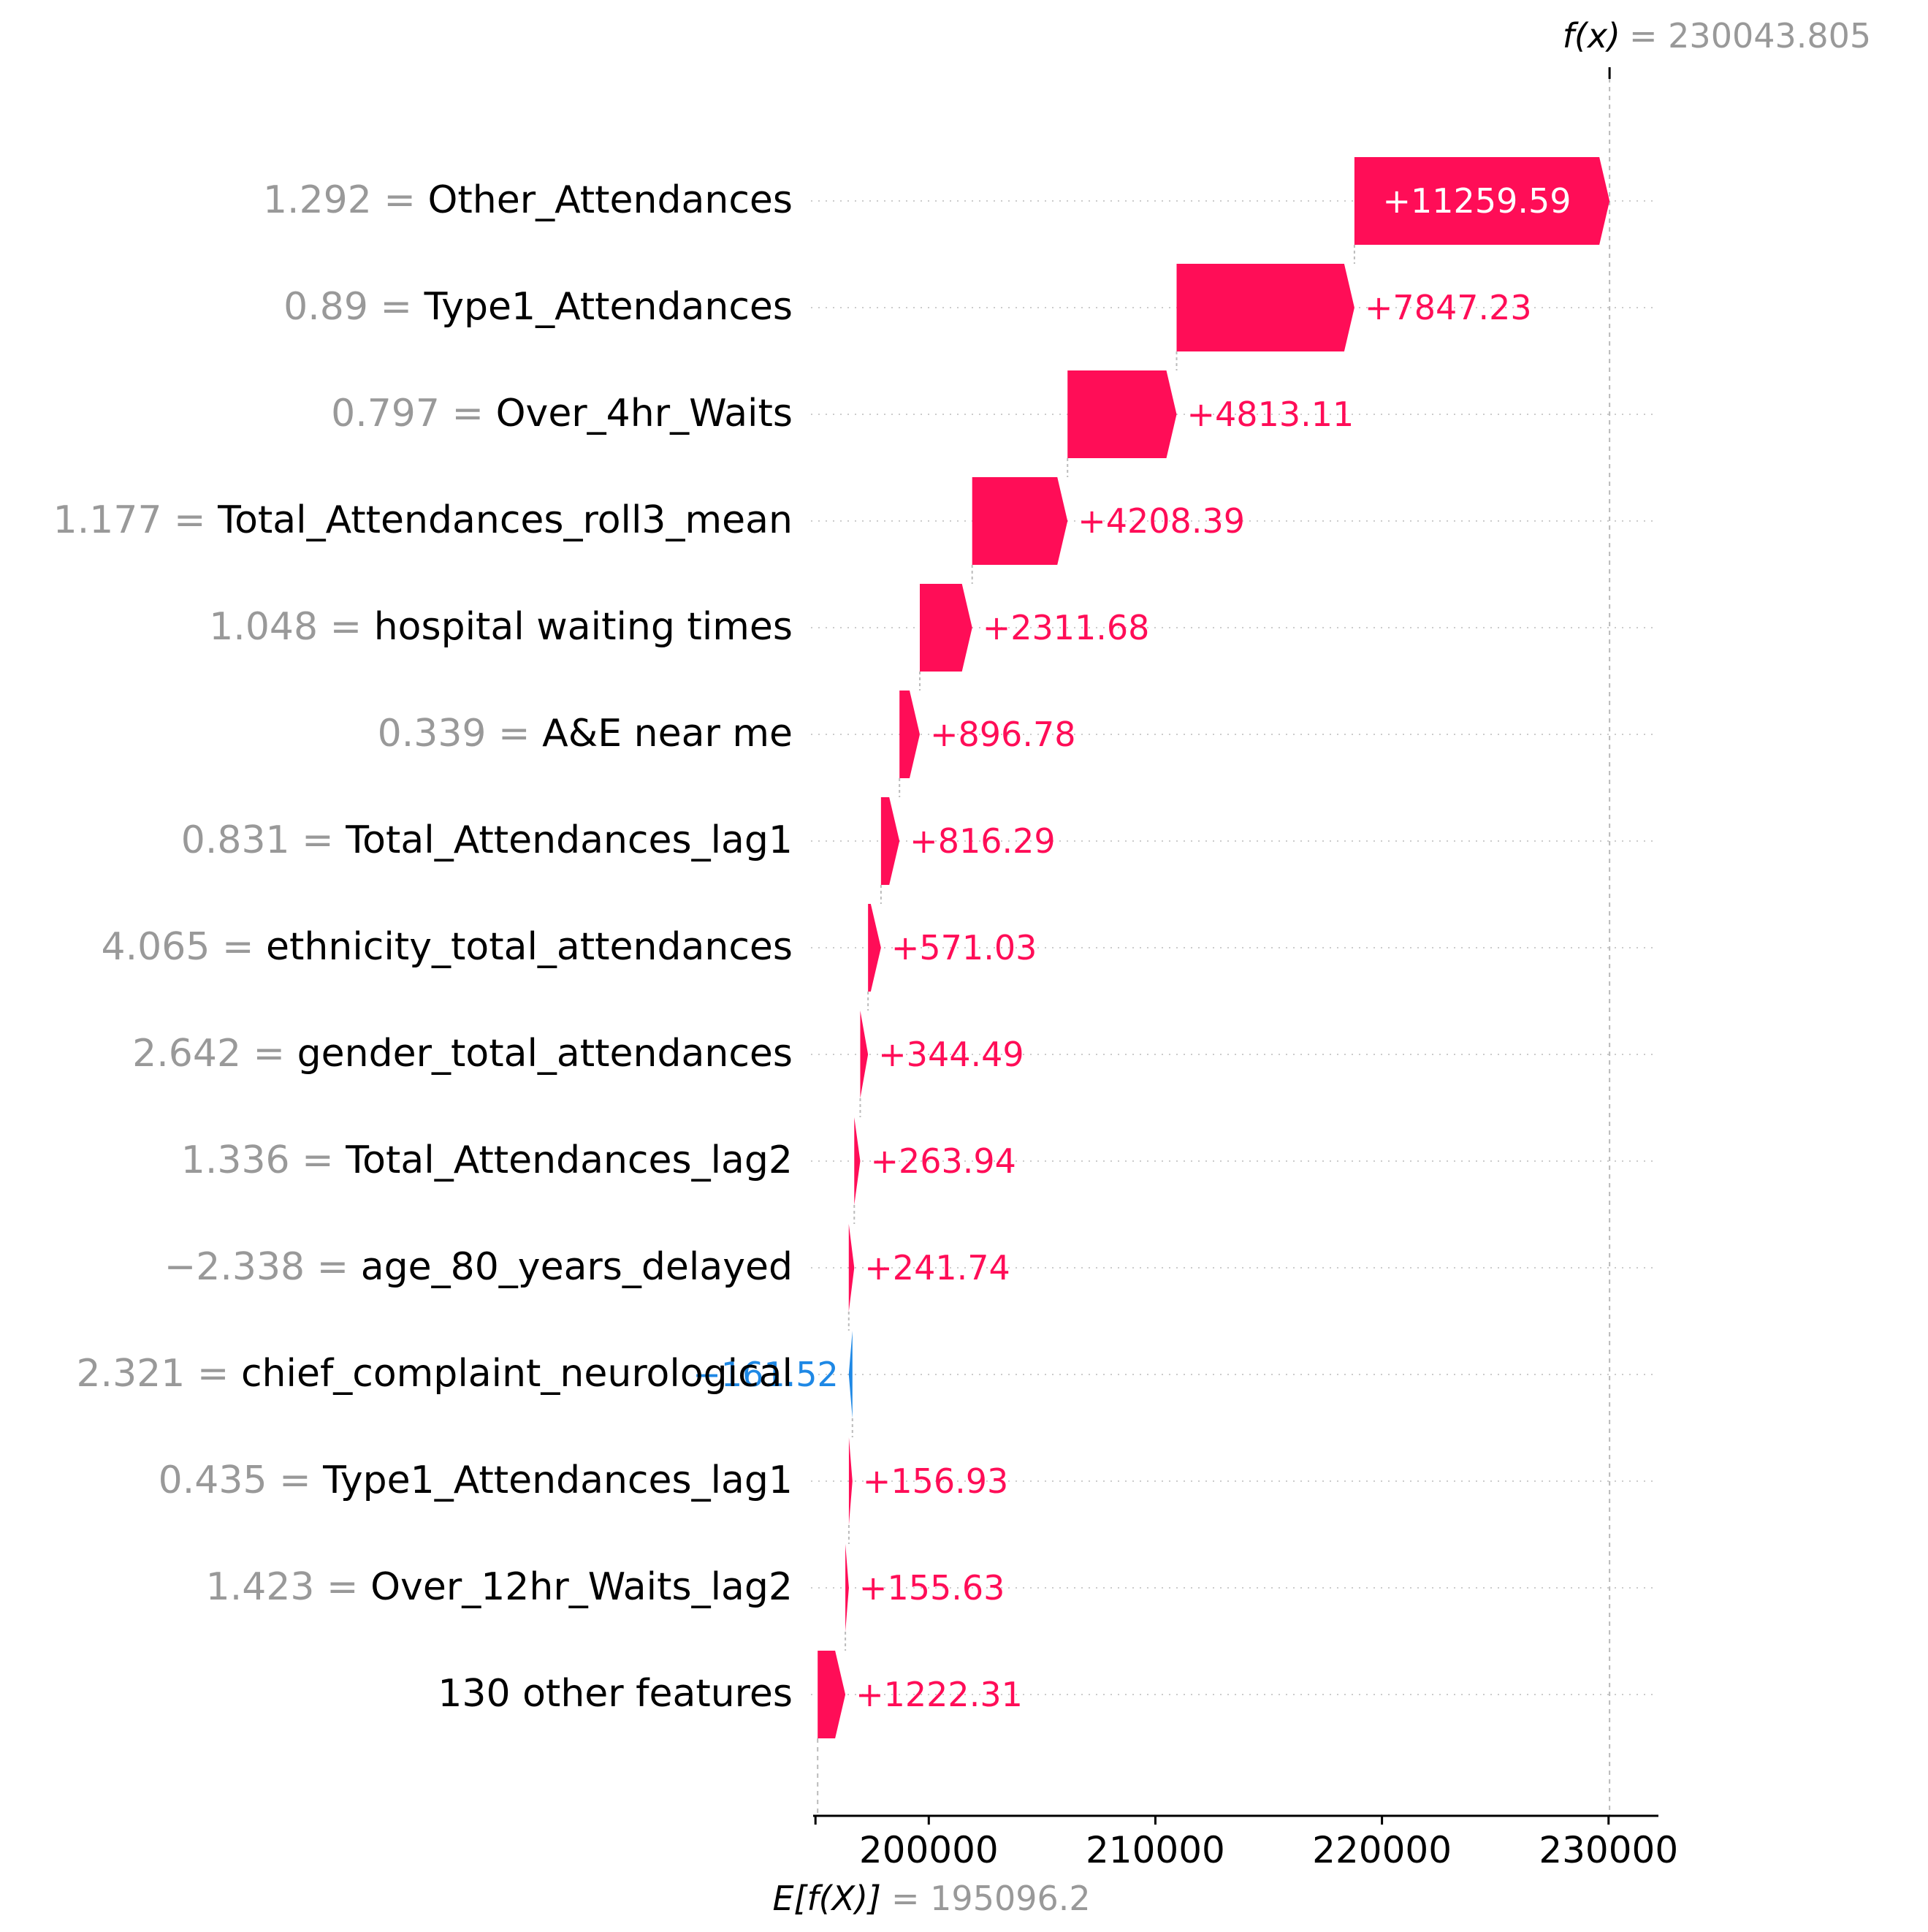  Describe the element at coordinates (505, 520) in the screenshot. I see `feature-name: Total_Attendances_roll3_mean` at that location.